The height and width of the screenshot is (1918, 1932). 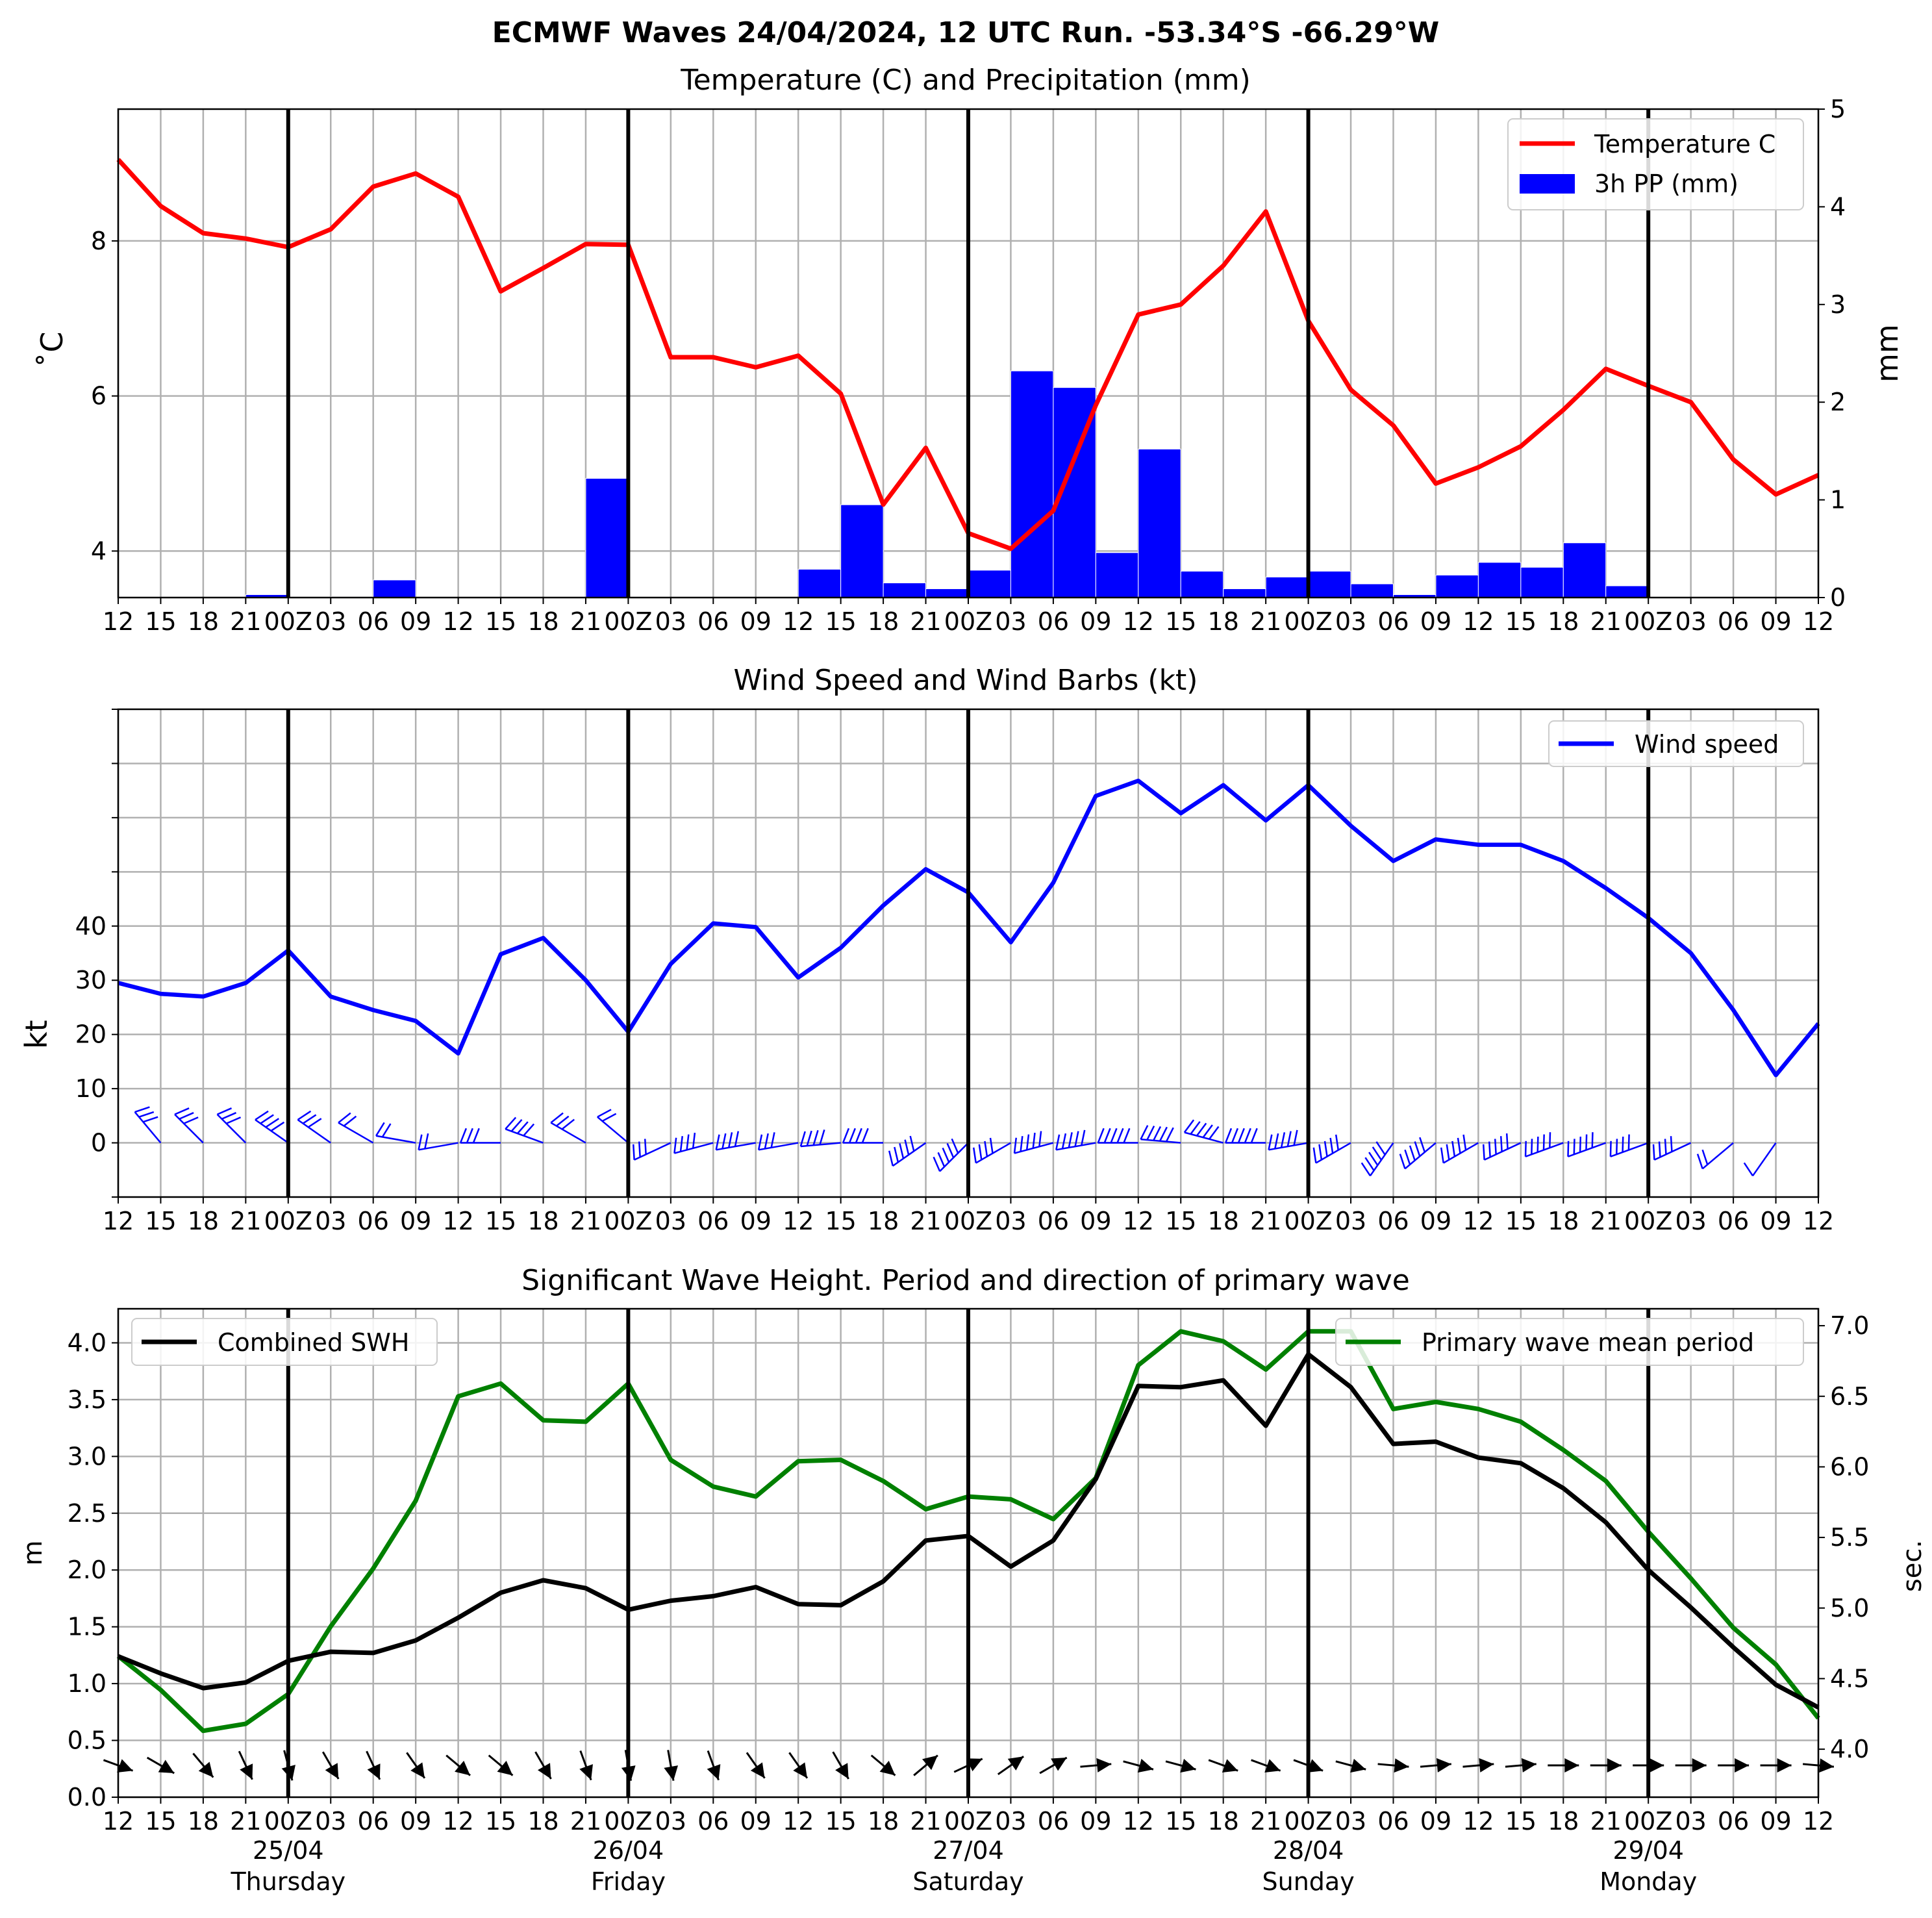 I want to click on wave-panel-xtick-label: 03, so click(x=670, y=1821).